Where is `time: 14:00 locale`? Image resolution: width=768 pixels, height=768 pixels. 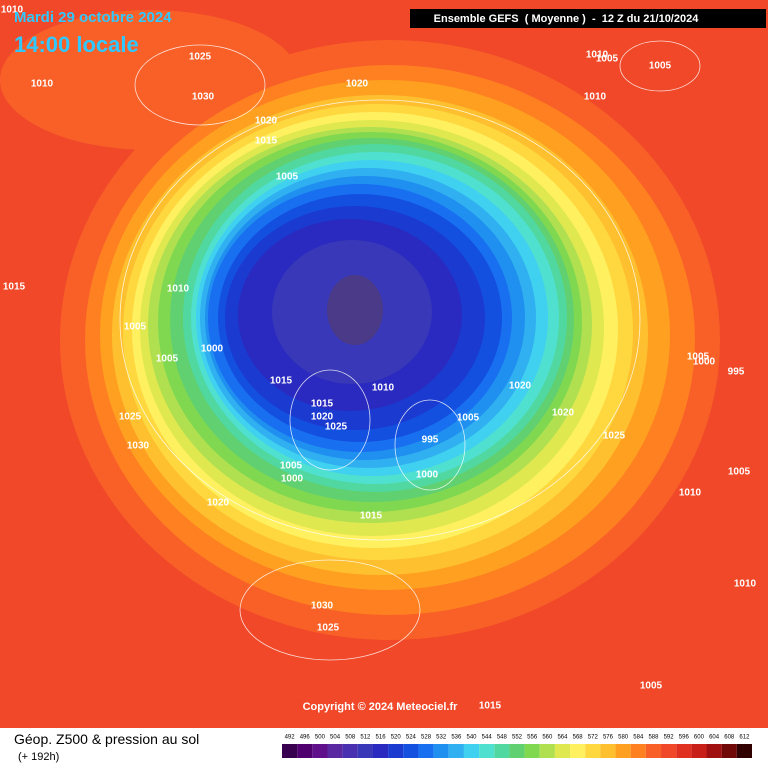
time: 14:00 locale is located at coordinates (76, 44).